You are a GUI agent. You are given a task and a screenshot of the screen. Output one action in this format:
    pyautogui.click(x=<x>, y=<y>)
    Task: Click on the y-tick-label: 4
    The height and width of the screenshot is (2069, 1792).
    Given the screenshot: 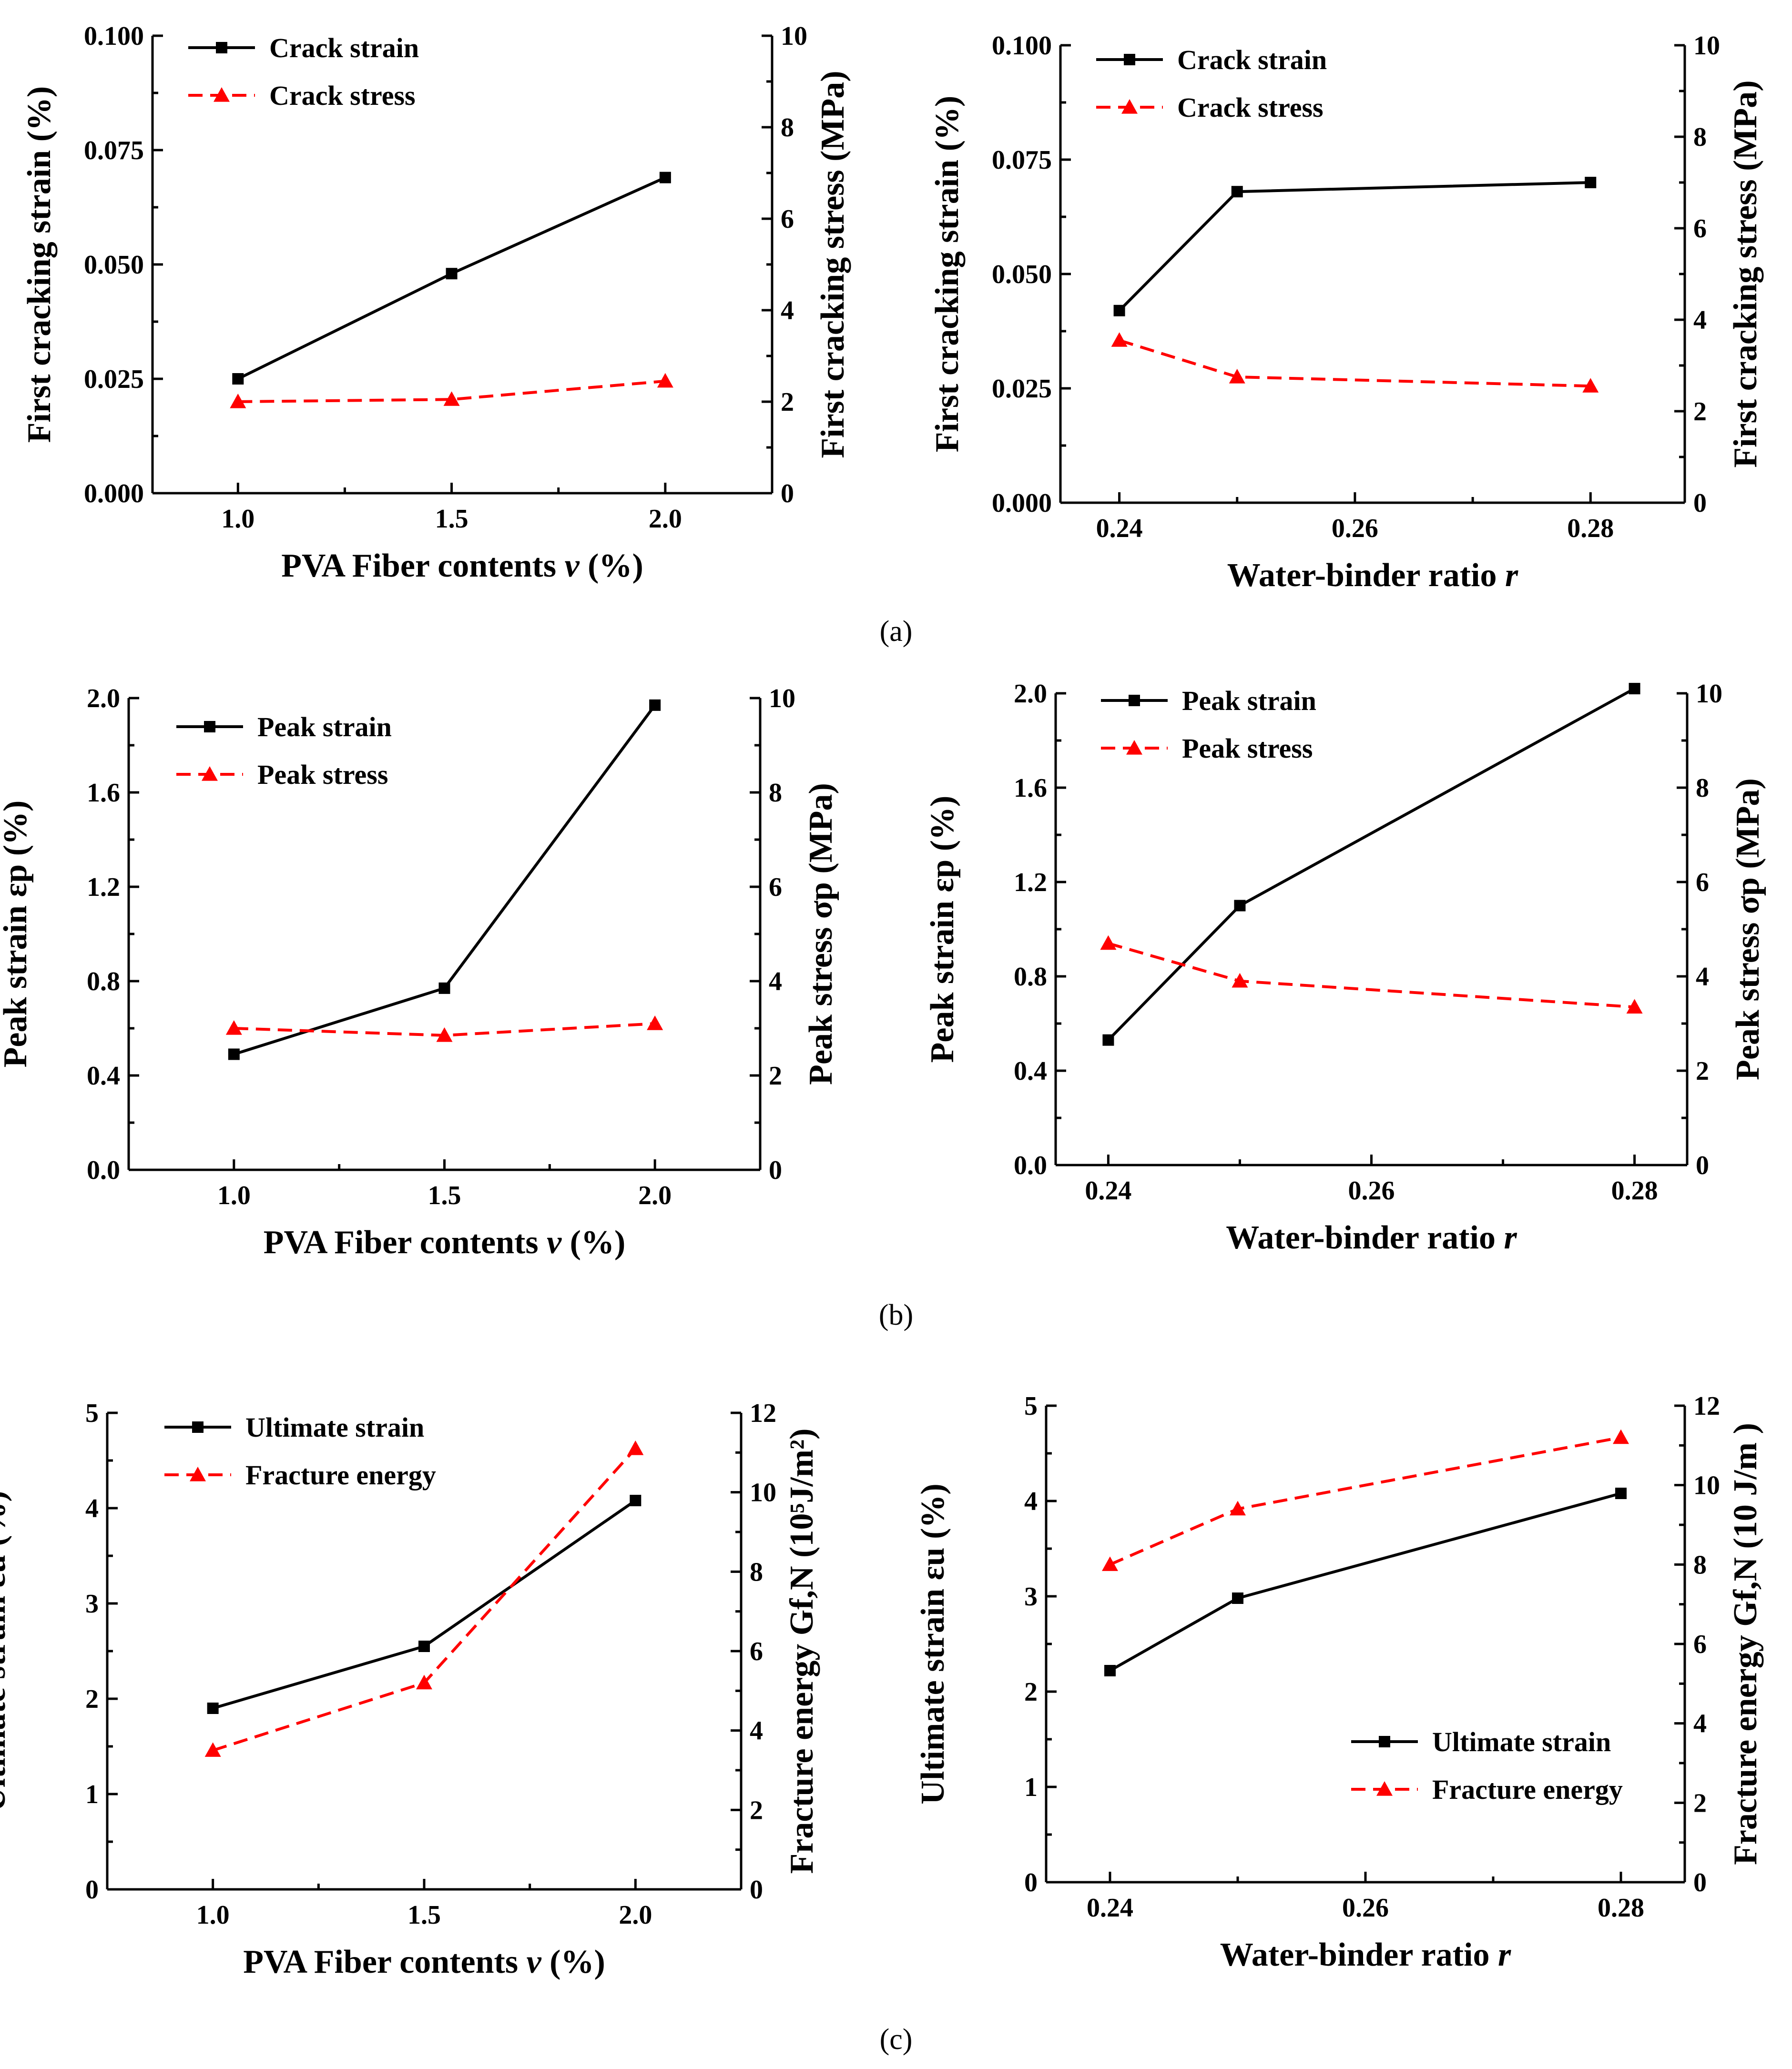 What is the action you would take?
    pyautogui.click(x=1031, y=1501)
    